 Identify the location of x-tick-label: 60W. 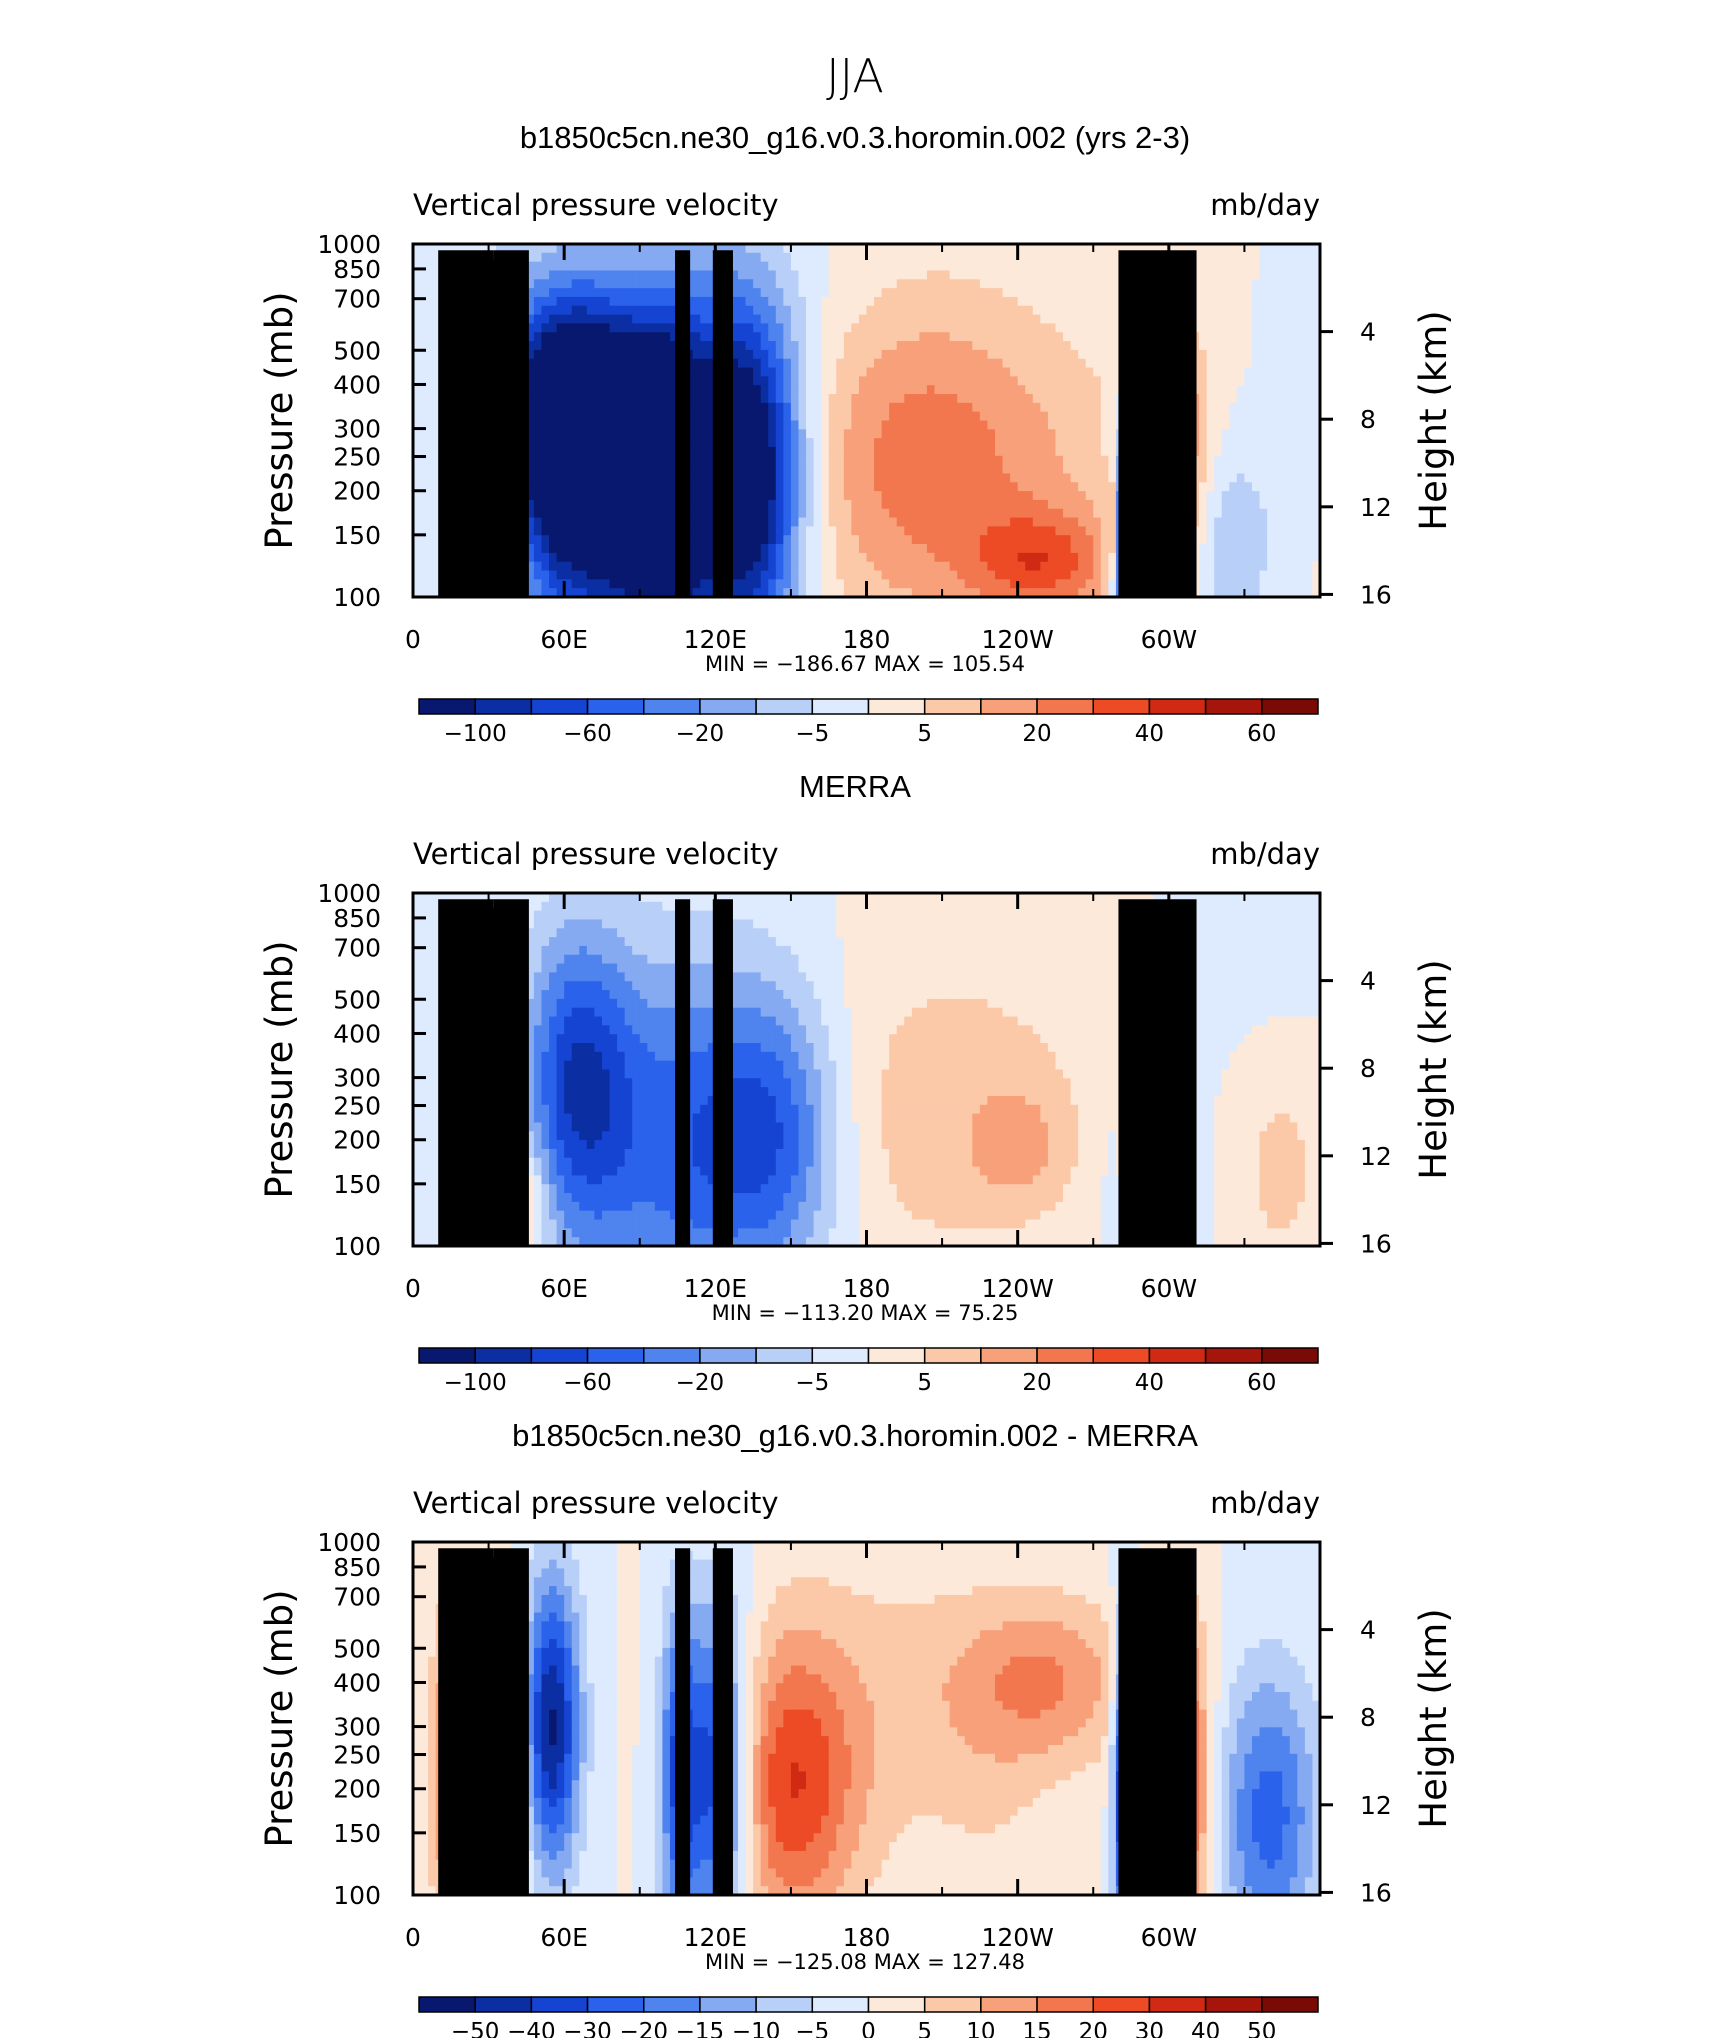
(1169, 639).